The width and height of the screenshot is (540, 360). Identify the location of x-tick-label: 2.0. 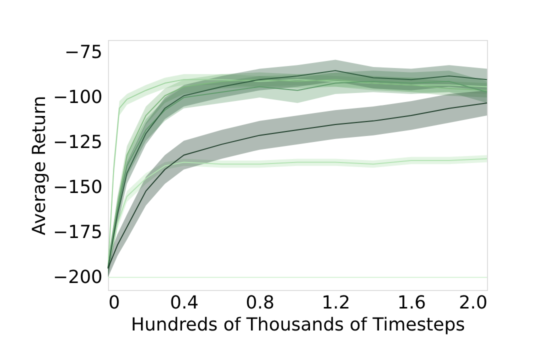
(473, 303).